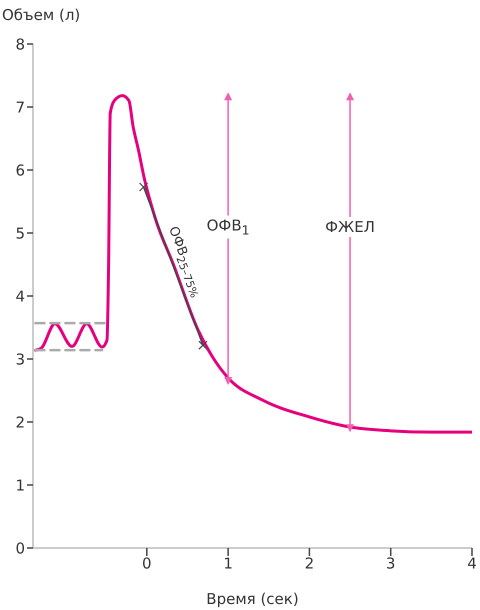 This screenshot has width=480, height=610. Describe the element at coordinates (20, 170) in the screenshot. I see `y-tick-label: 6` at that location.